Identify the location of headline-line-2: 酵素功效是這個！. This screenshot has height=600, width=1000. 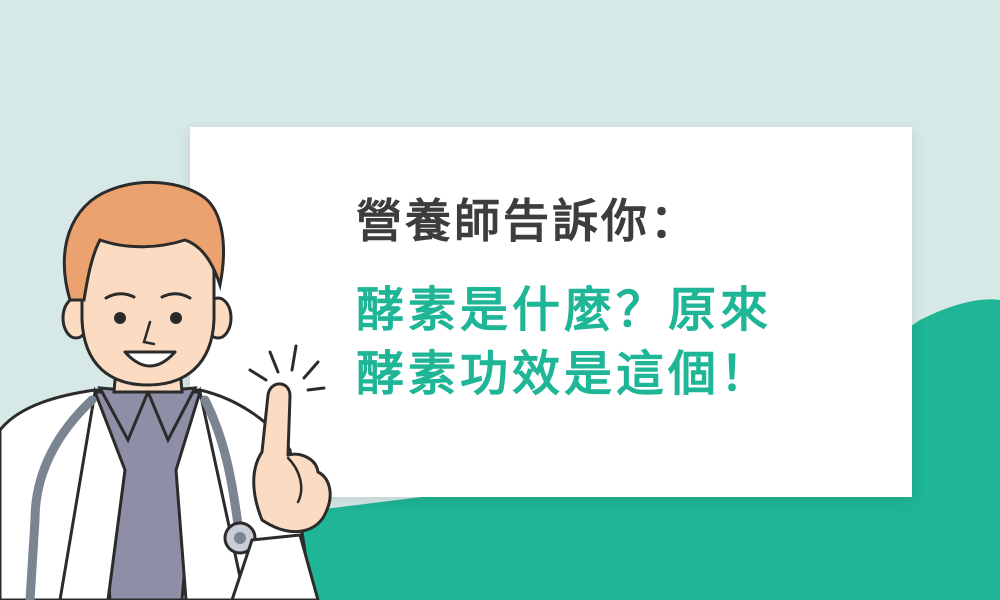
(564, 374).